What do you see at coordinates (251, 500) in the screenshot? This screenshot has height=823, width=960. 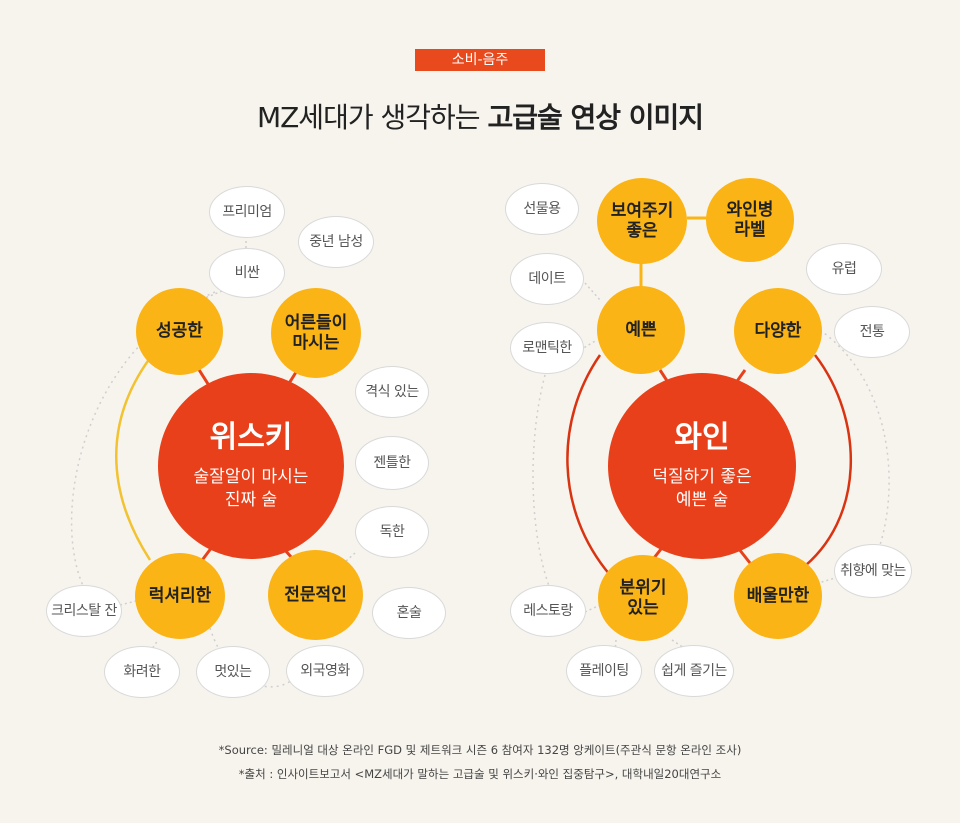 I see `whisky-desc-line2: 진짜 술` at bounding box center [251, 500].